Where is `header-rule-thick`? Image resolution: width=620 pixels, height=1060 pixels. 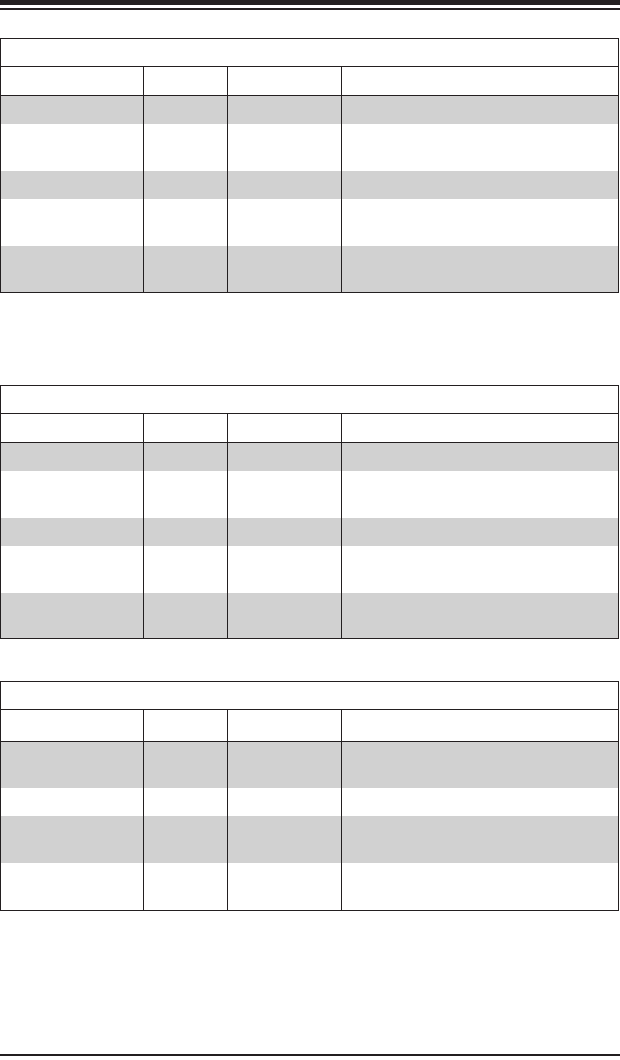 header-rule-thick is located at coordinates (310, 2).